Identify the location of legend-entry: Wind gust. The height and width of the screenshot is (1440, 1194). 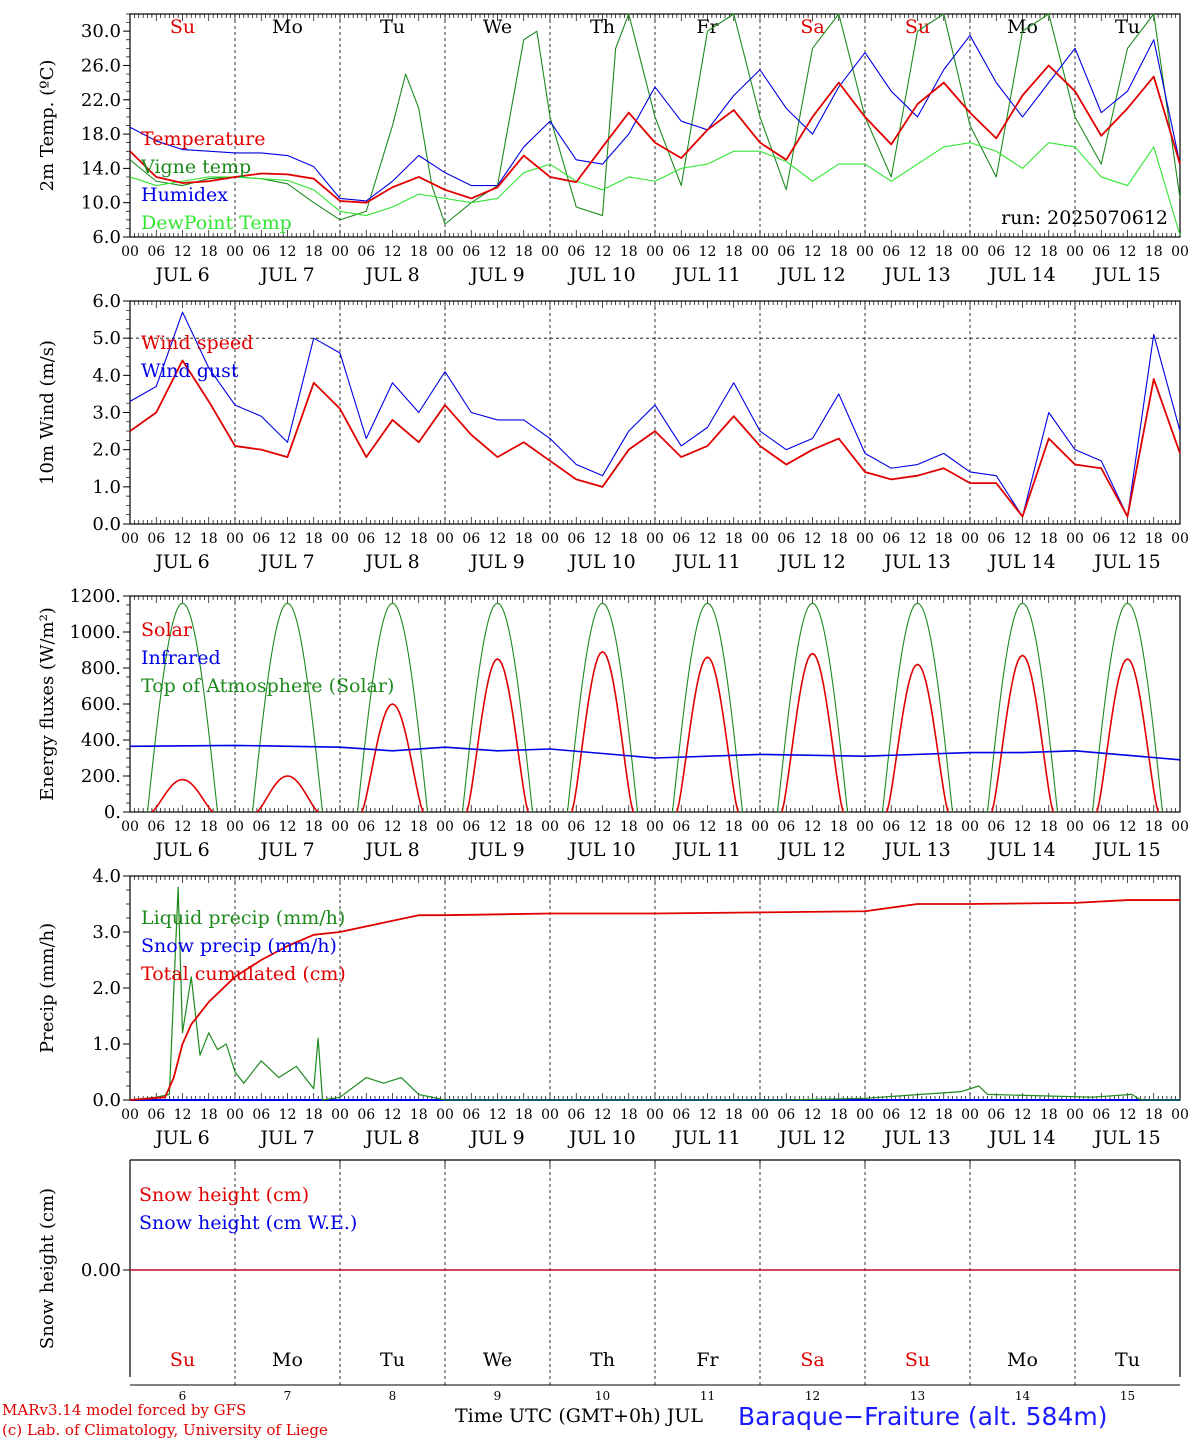
(190, 371).